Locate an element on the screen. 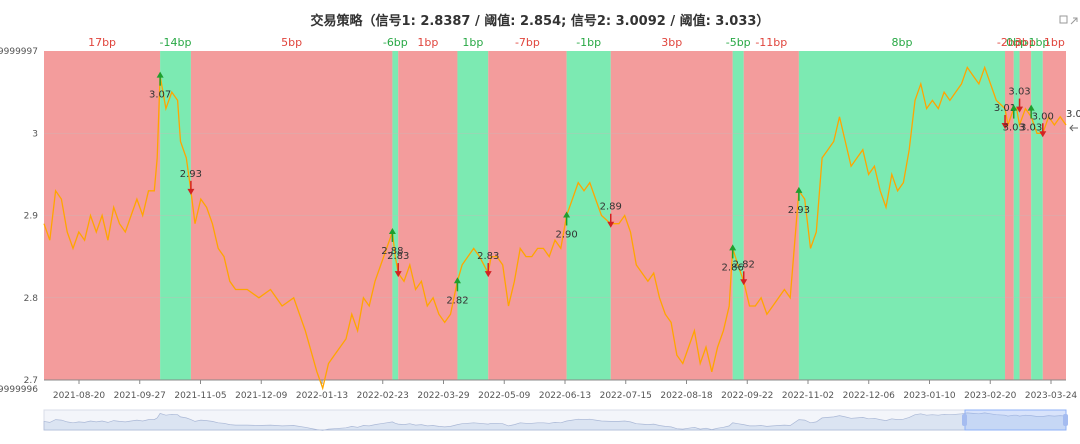 Image resolution: width=1080 pixels, height=444 pixels. x-tick-label: 2021-09-27 is located at coordinates (140, 396).